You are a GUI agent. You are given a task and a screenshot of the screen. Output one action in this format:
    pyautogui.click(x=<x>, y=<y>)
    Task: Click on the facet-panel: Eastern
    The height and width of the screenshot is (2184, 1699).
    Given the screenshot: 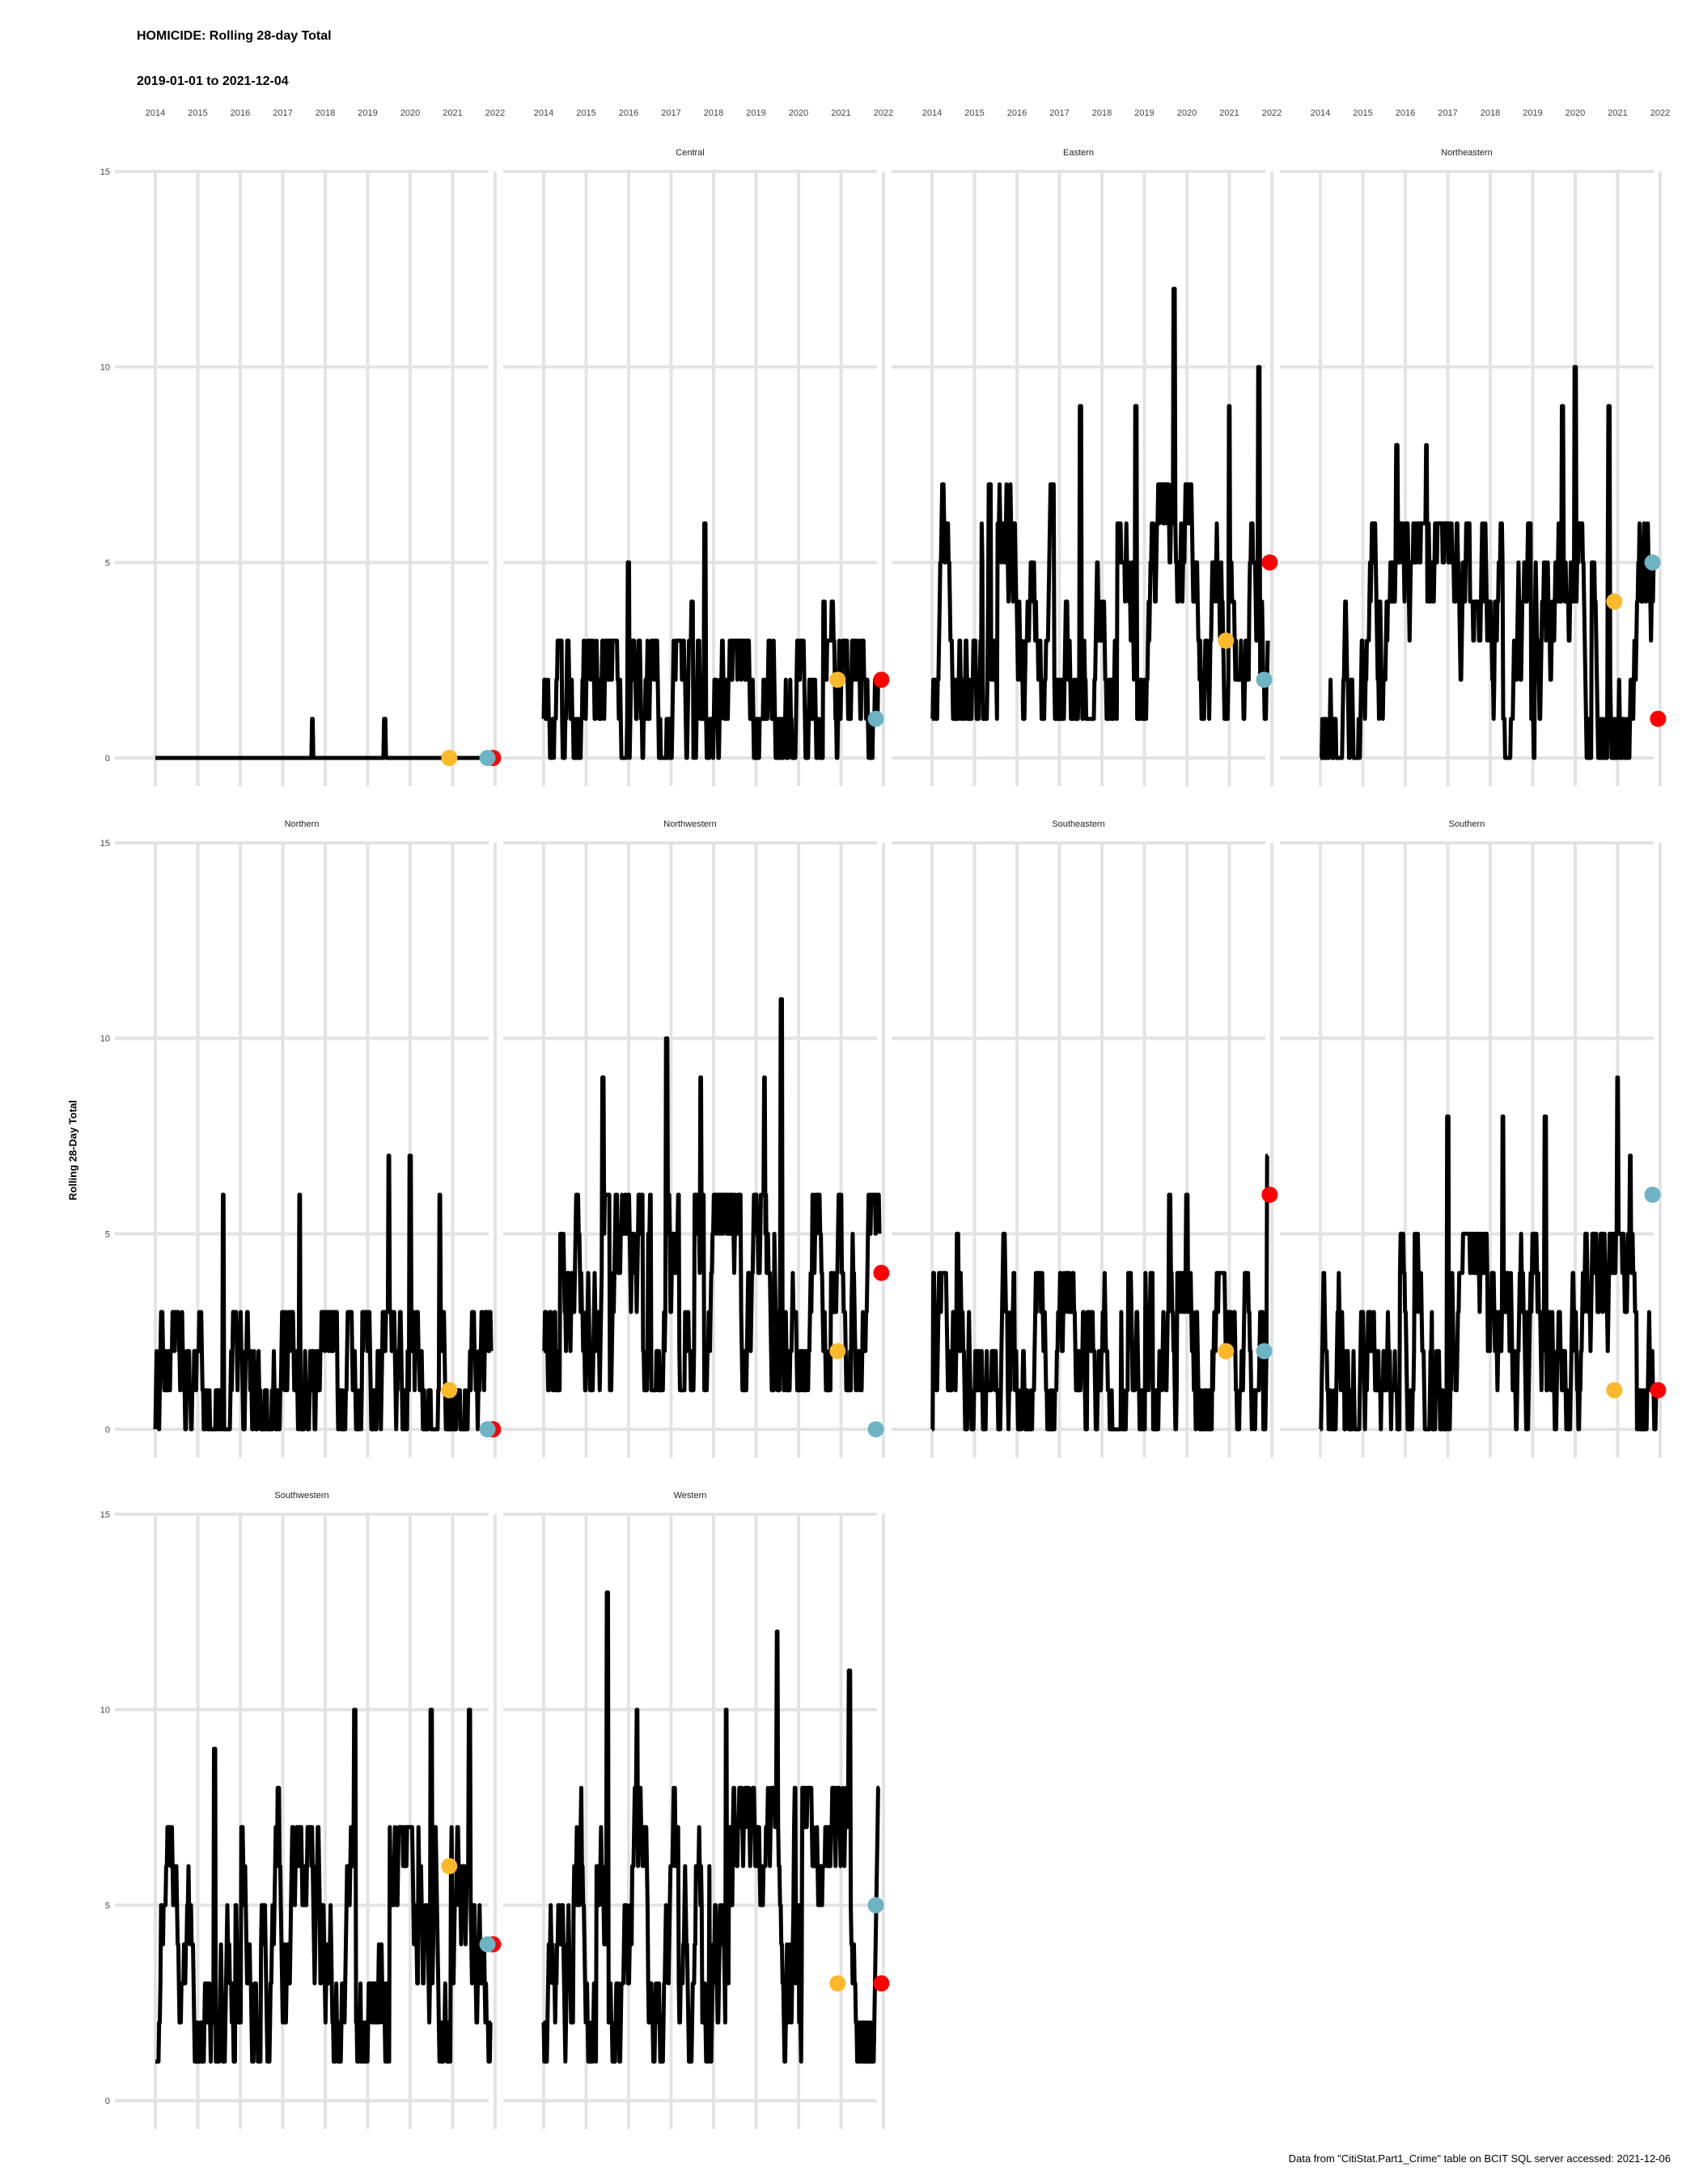 What is the action you would take?
    pyautogui.click(x=1085, y=467)
    